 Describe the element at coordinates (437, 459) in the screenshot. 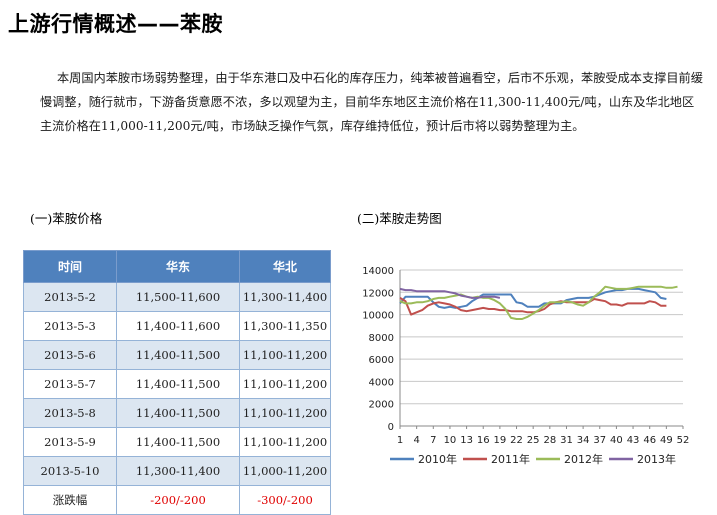

I see `legend-label: 2010年` at that location.